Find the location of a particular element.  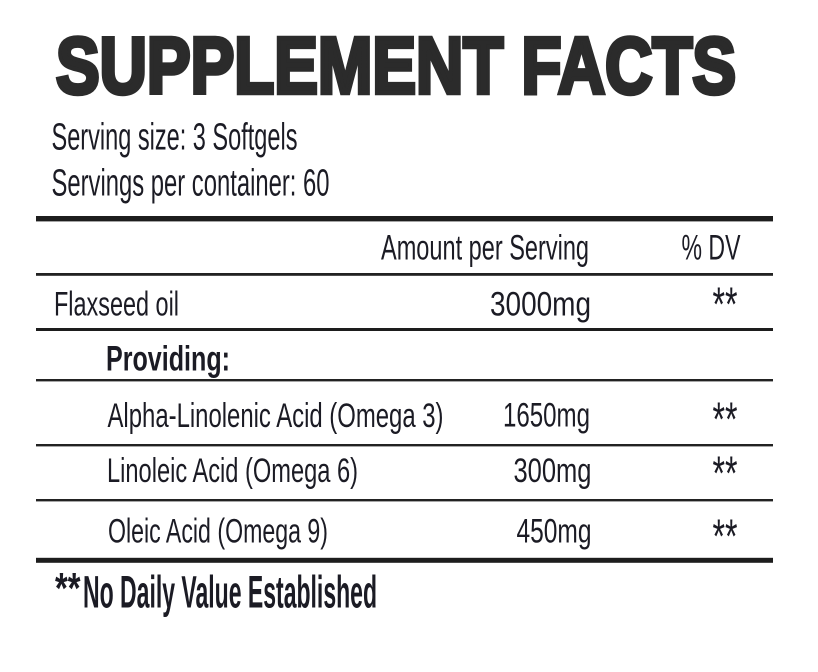

svg-text: Providing: is located at coordinates (168, 359).